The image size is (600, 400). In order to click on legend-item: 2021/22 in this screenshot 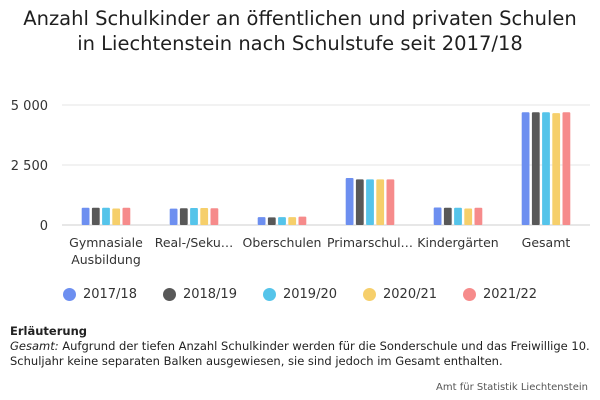, I will do `click(500, 294)`.